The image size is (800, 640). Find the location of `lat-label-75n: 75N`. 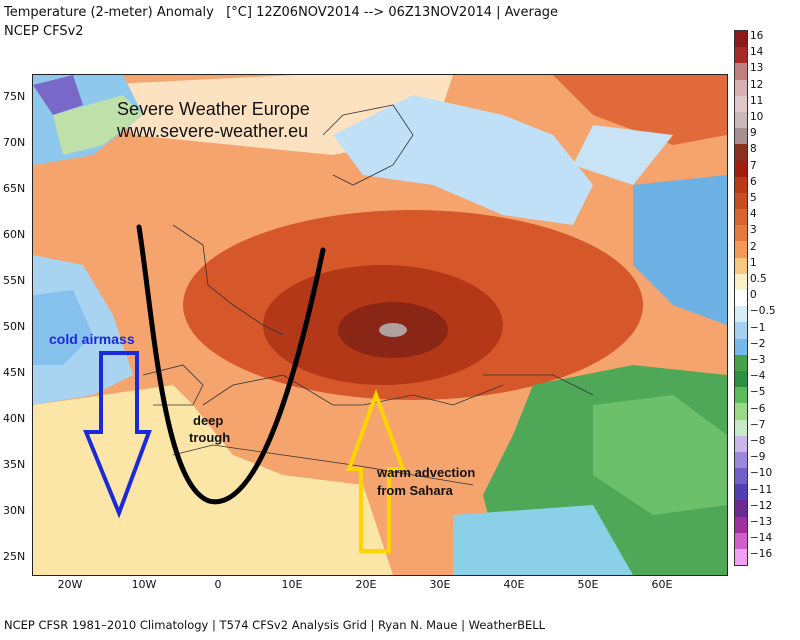

lat-label-75n: 75N is located at coordinates (14, 96).